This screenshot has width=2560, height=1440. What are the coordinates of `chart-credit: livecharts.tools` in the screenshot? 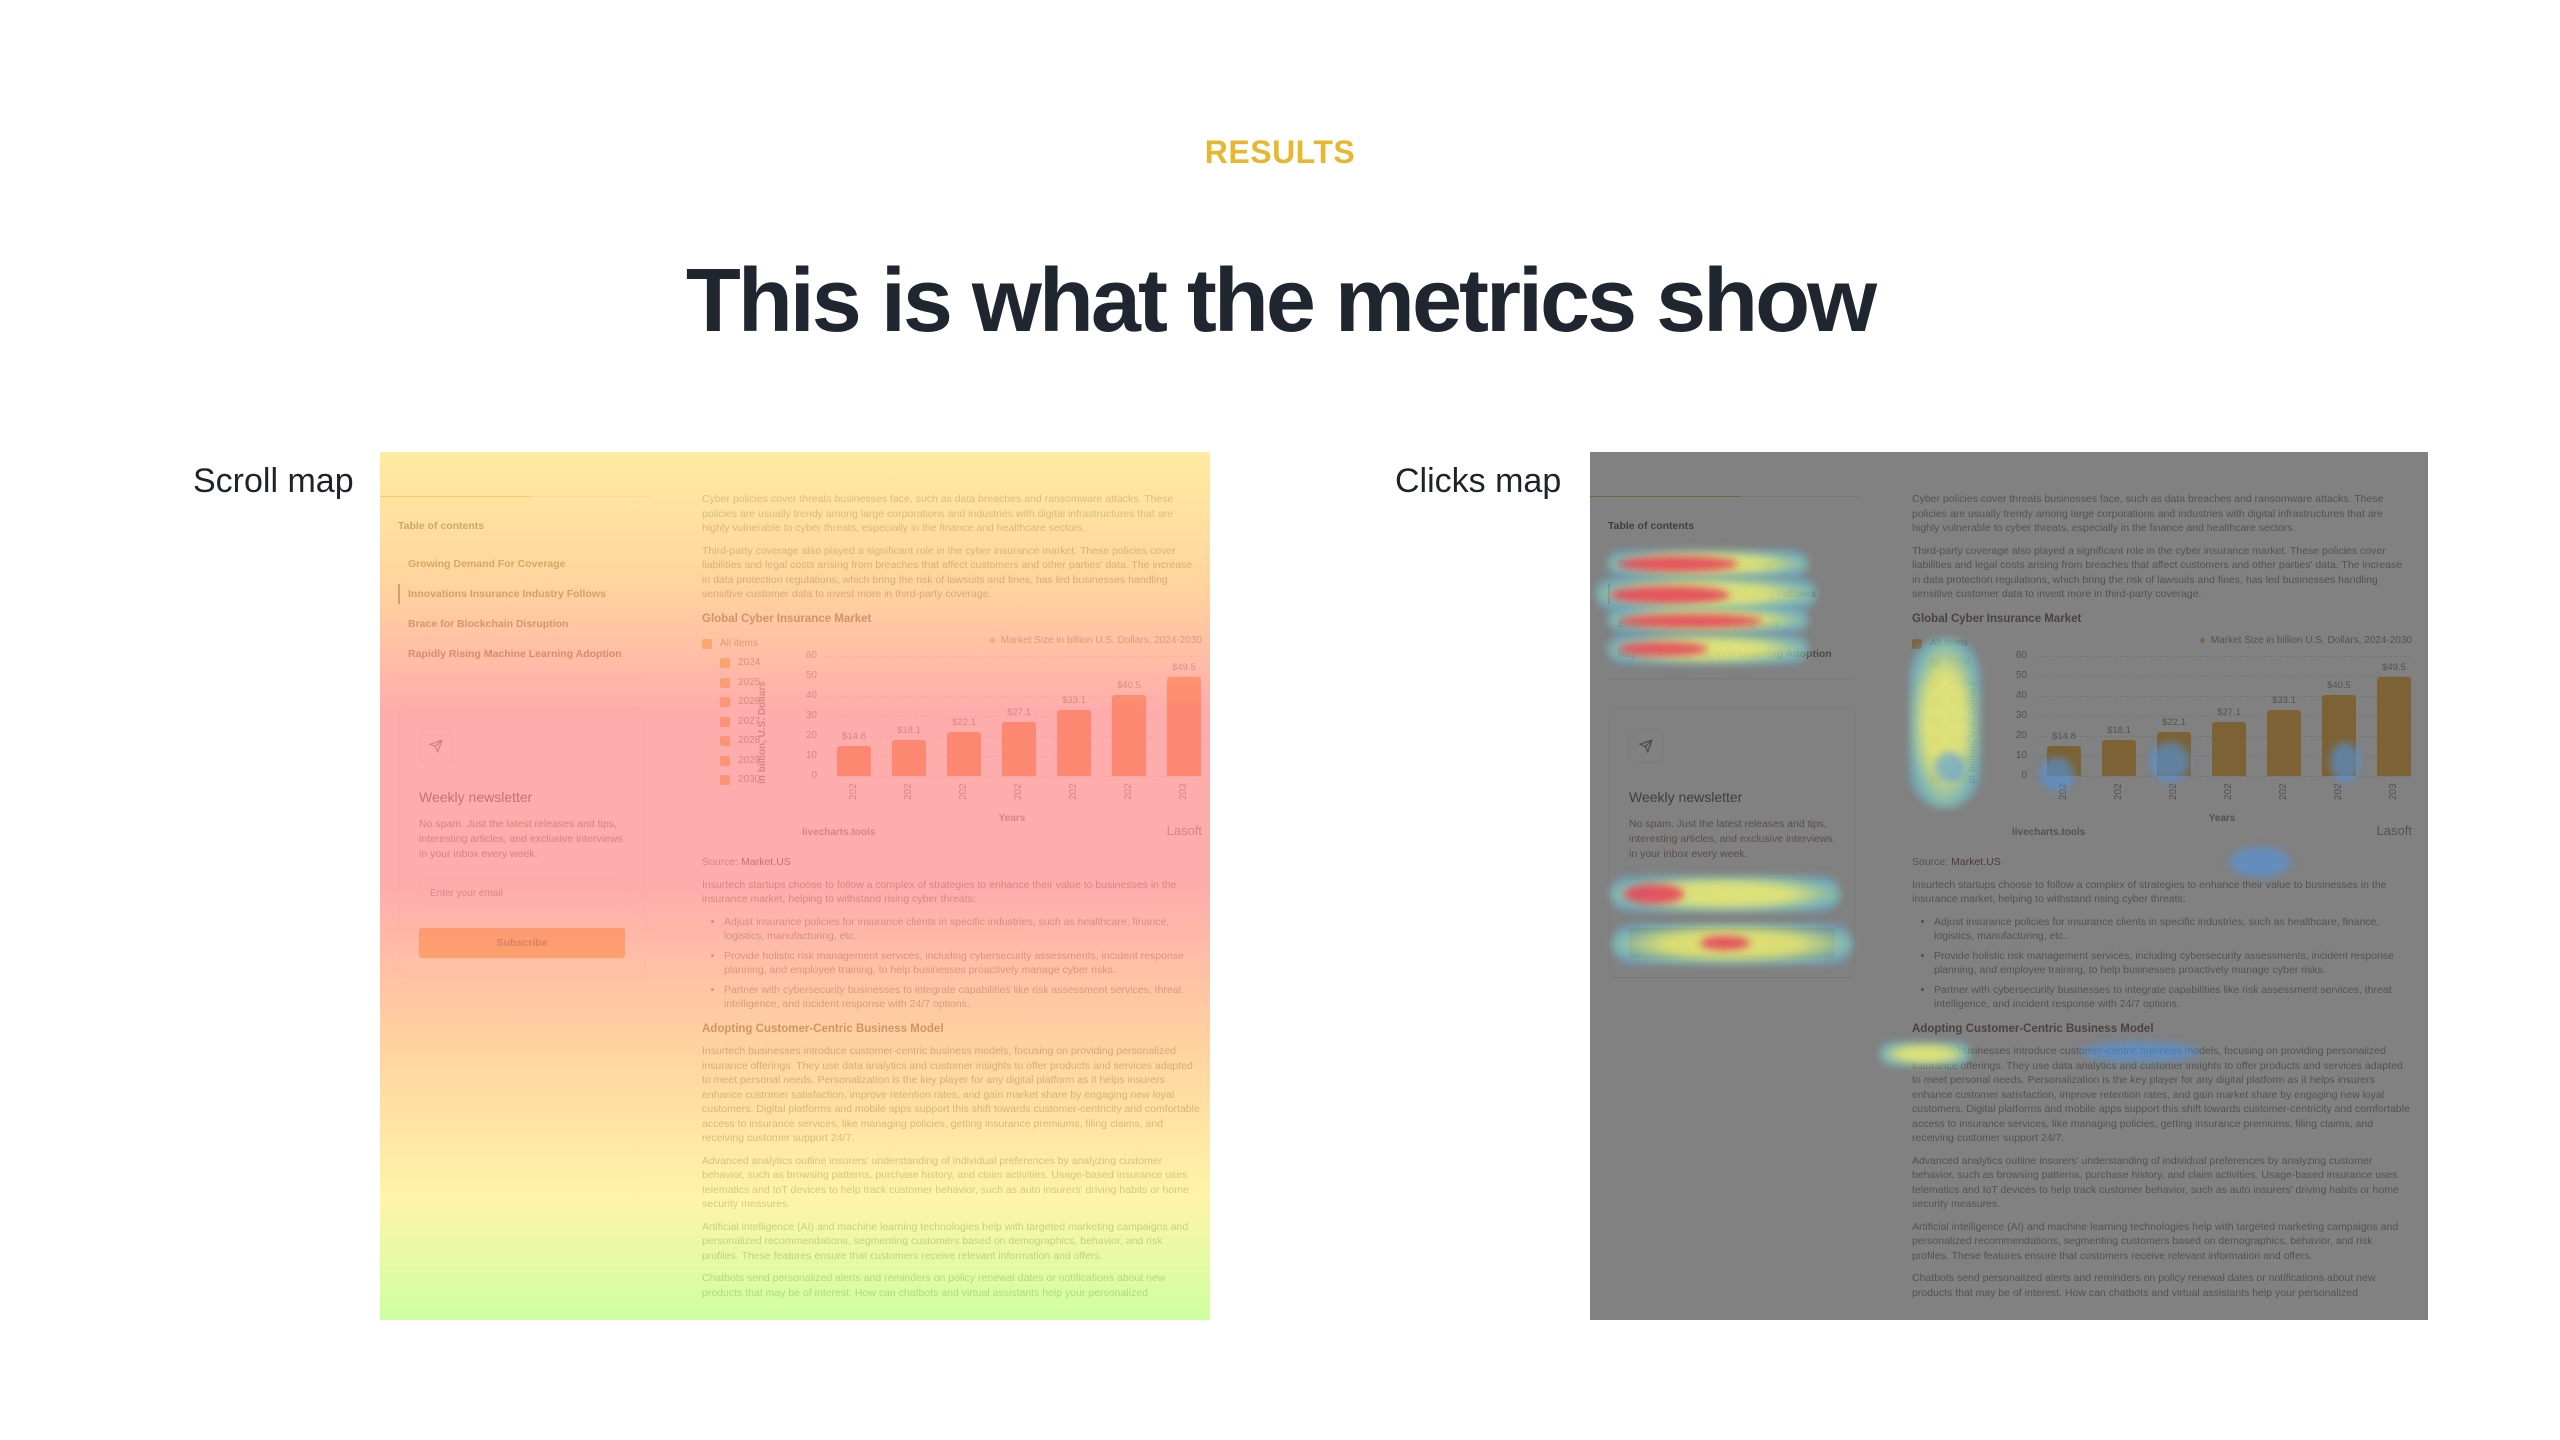 It's located at (2049, 832).